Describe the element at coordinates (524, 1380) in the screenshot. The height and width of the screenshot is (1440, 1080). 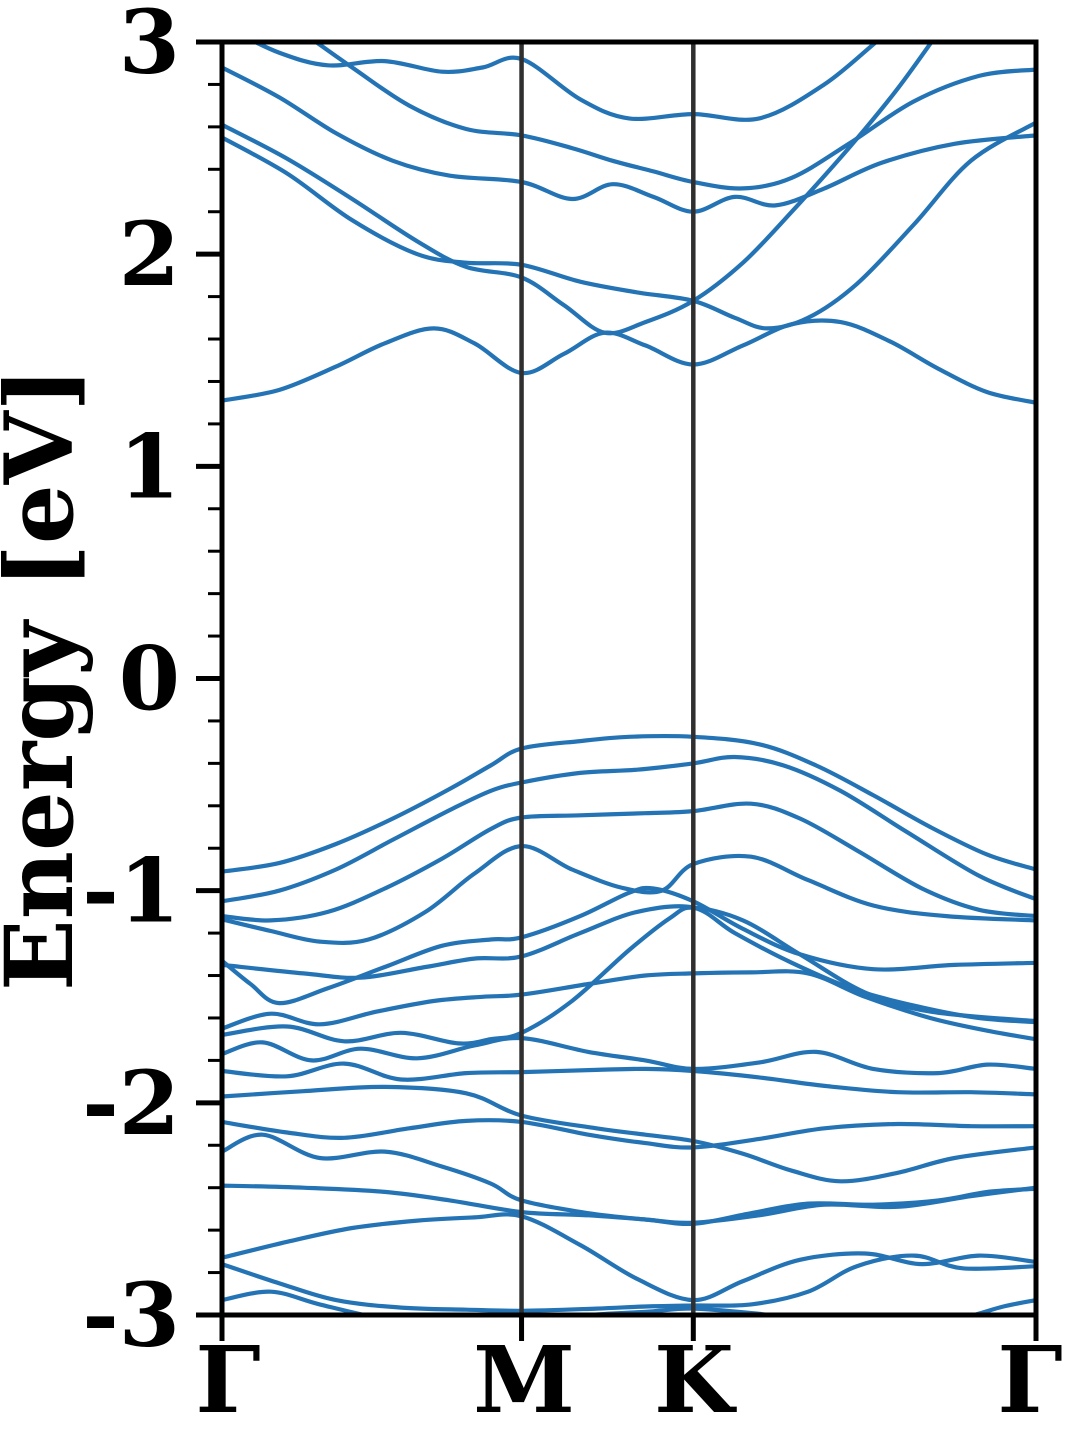
I see `x-tick-label-m: M` at that location.